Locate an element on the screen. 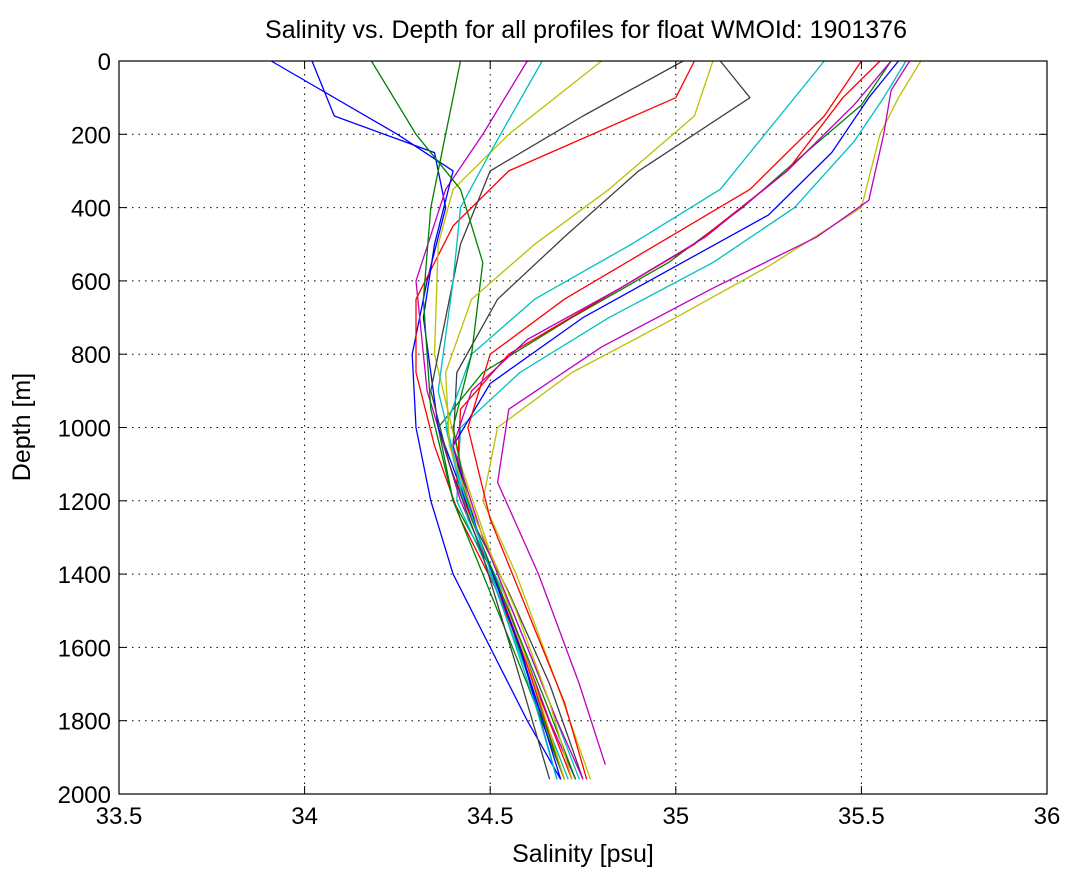 The image size is (1073, 871). x-tick-label: 36 is located at coordinates (1047, 816).